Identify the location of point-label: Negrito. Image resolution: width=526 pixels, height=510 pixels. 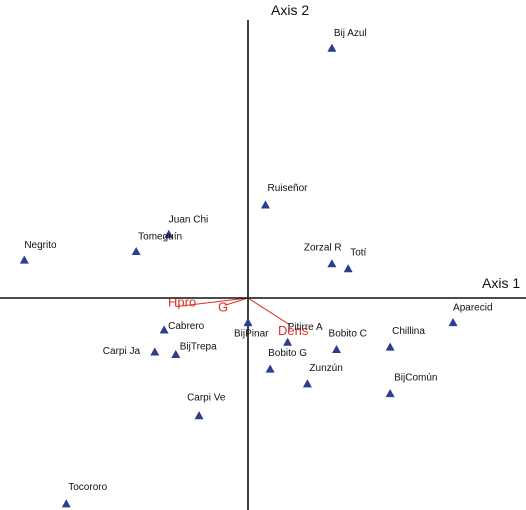
(40, 245).